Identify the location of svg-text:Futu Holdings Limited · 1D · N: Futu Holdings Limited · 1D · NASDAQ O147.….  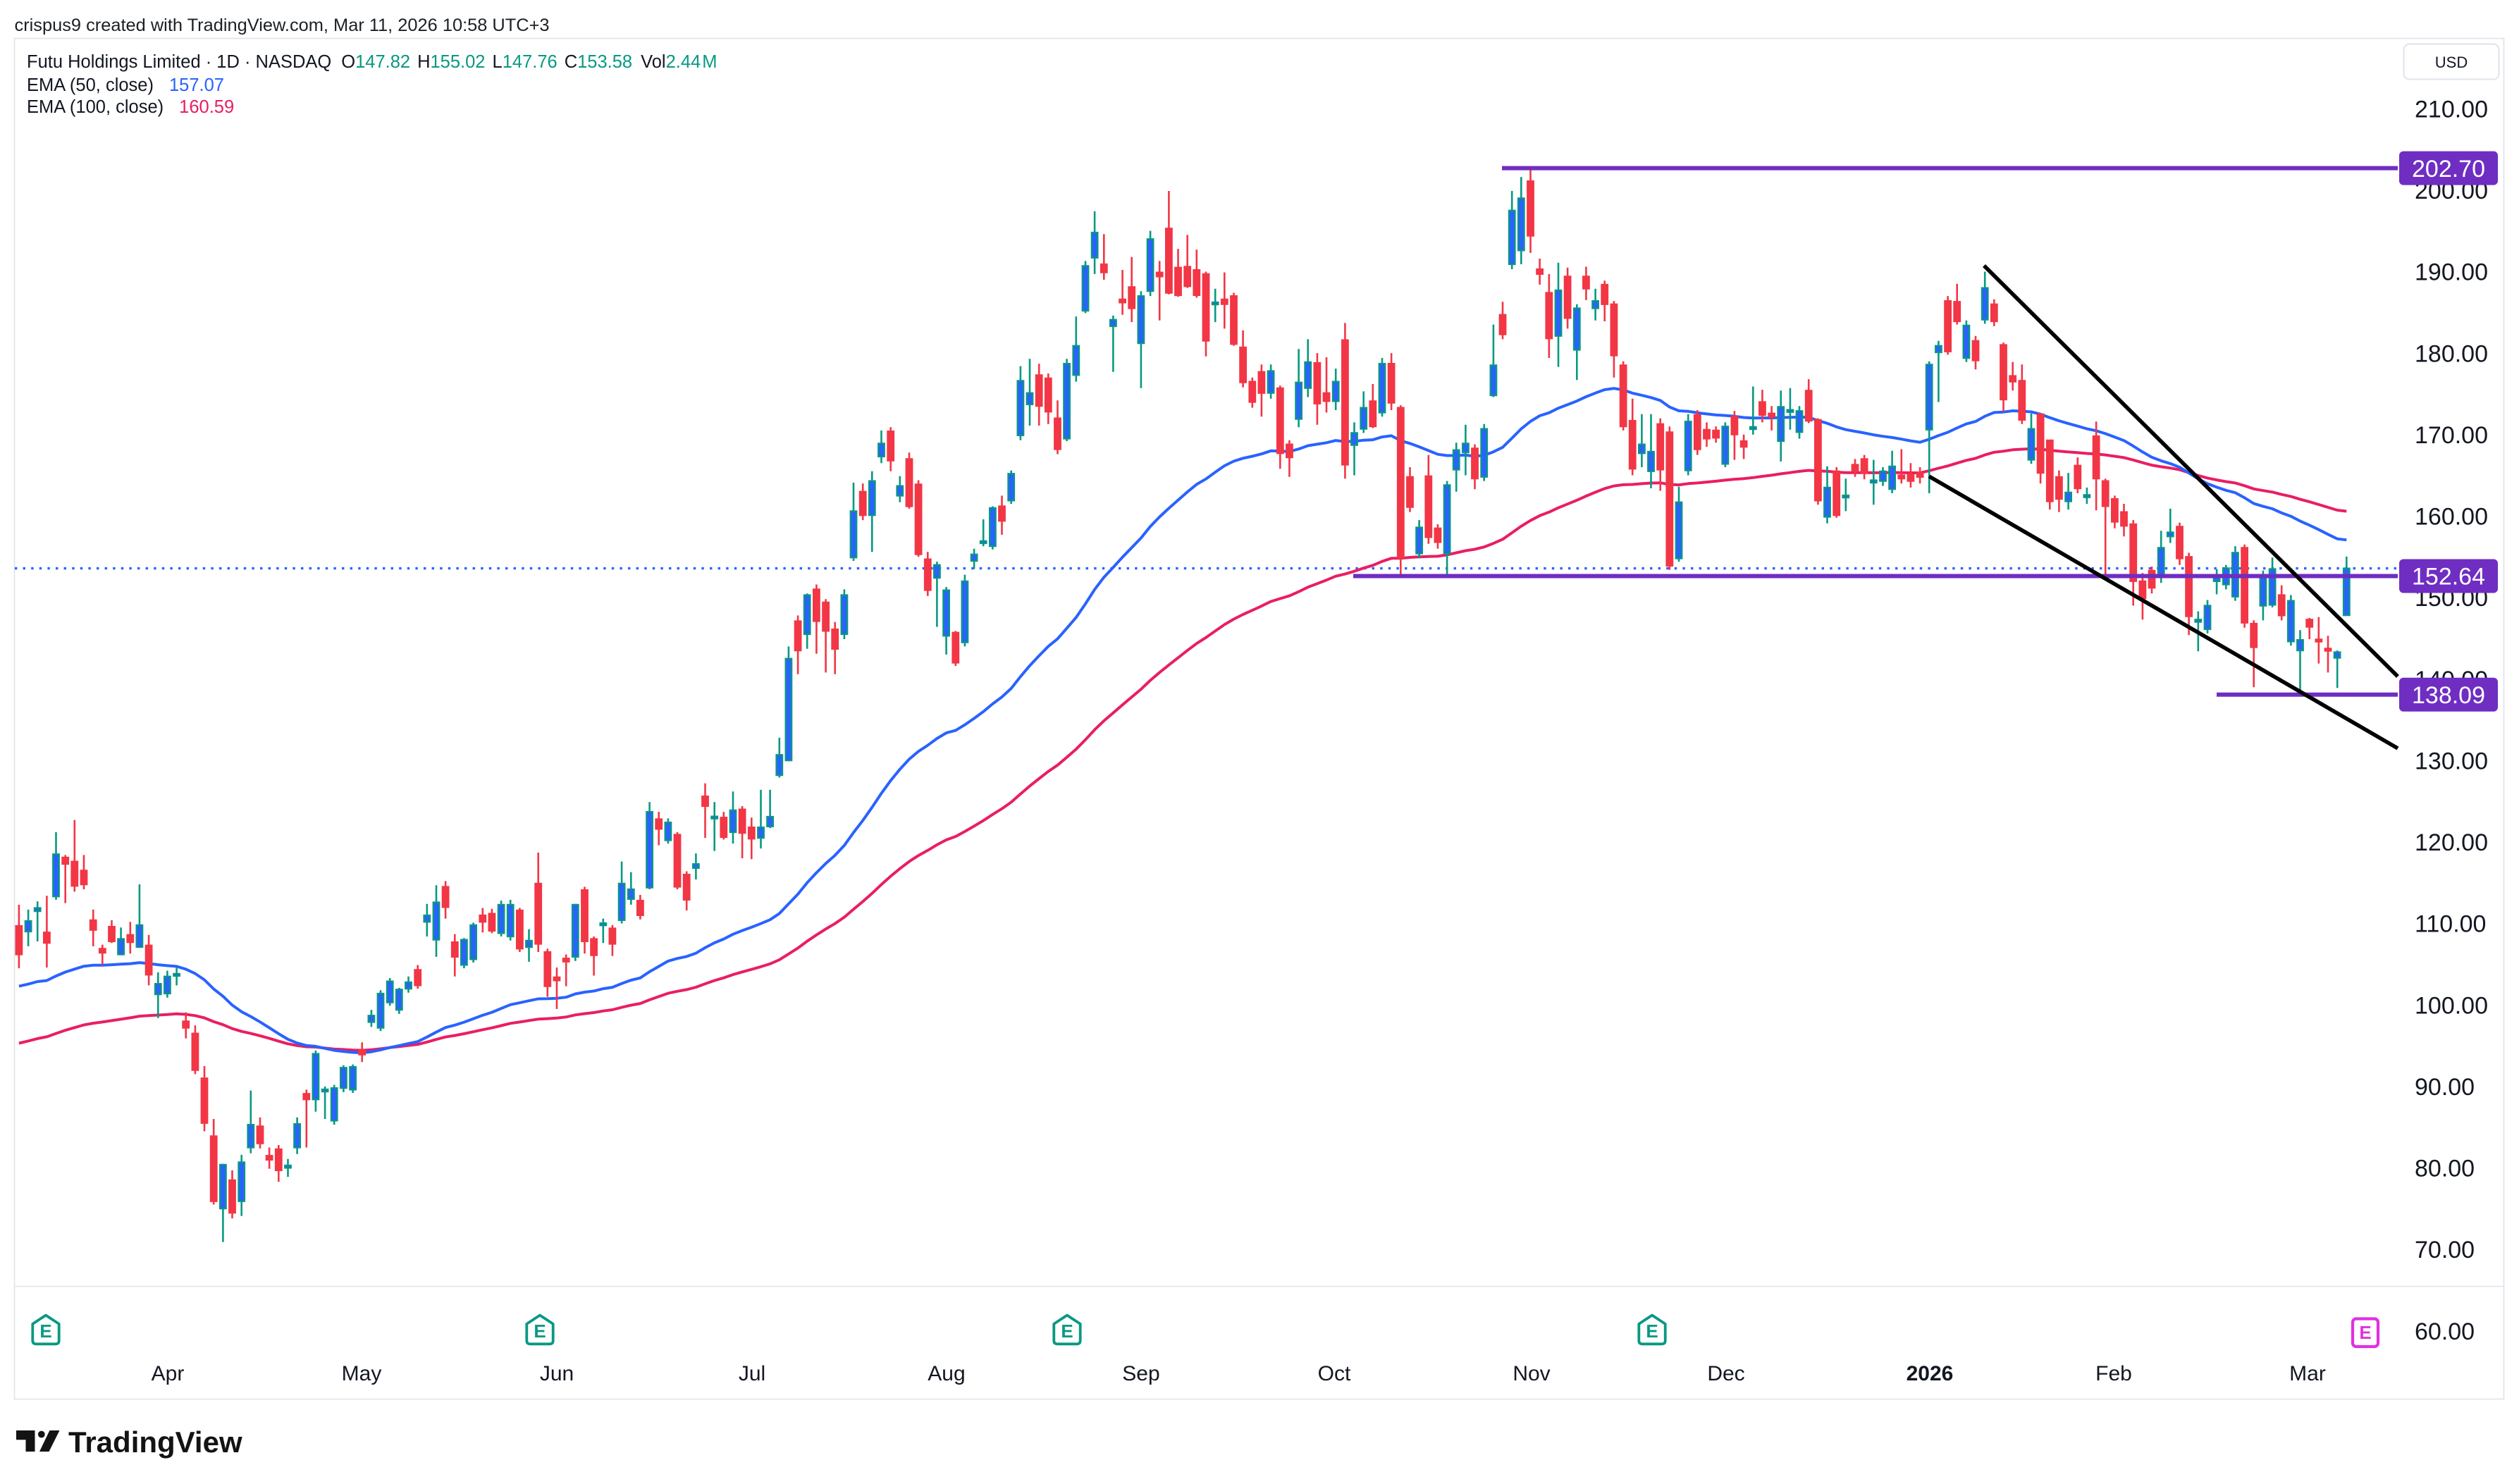
(372, 62).